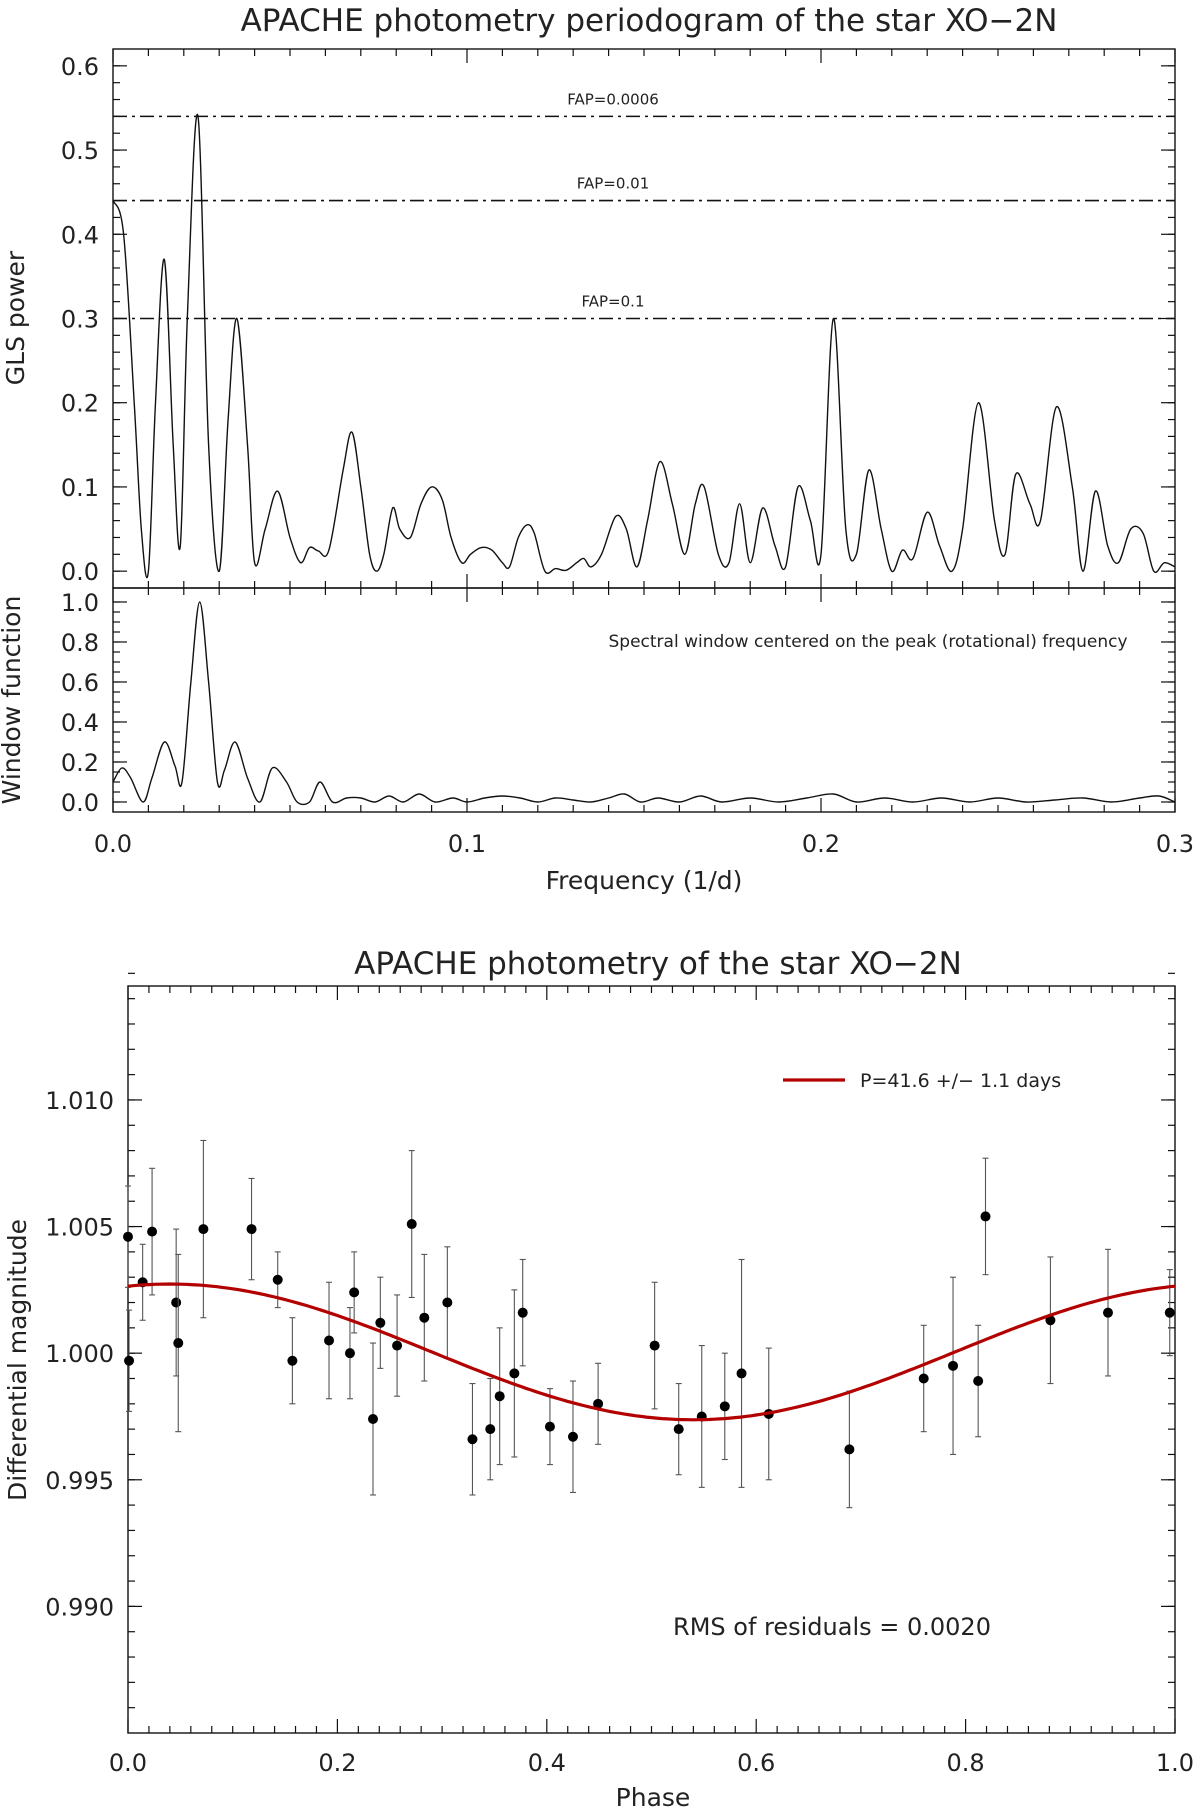  I want to click on gls-ytick-label: 0.6, so click(80, 67).